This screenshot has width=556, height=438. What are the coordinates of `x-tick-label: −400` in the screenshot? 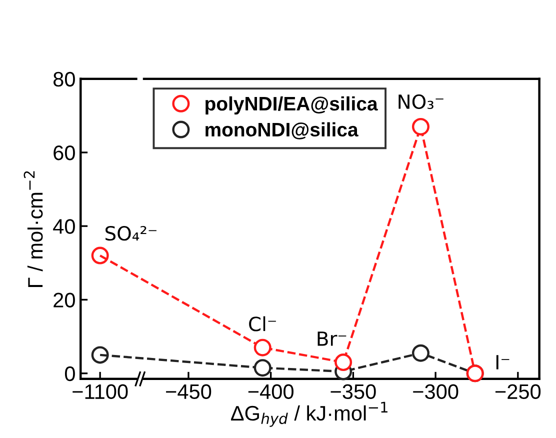 It's located at (271, 392).